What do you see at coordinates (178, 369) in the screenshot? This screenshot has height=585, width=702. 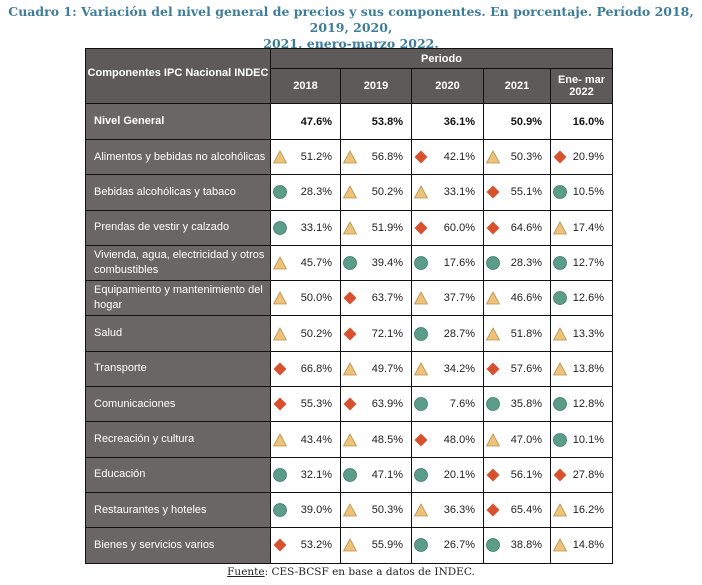 I see `row-label: Transporte` at bounding box center [178, 369].